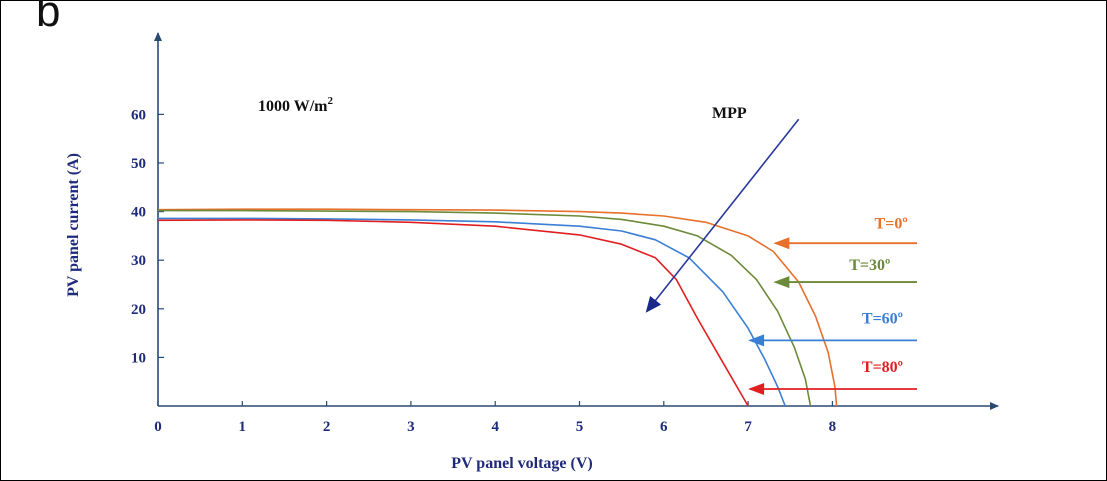 This screenshot has height=481, width=1107. What do you see at coordinates (293, 106) in the screenshot?
I see `irradiance-text: 1000 W/m` at bounding box center [293, 106].